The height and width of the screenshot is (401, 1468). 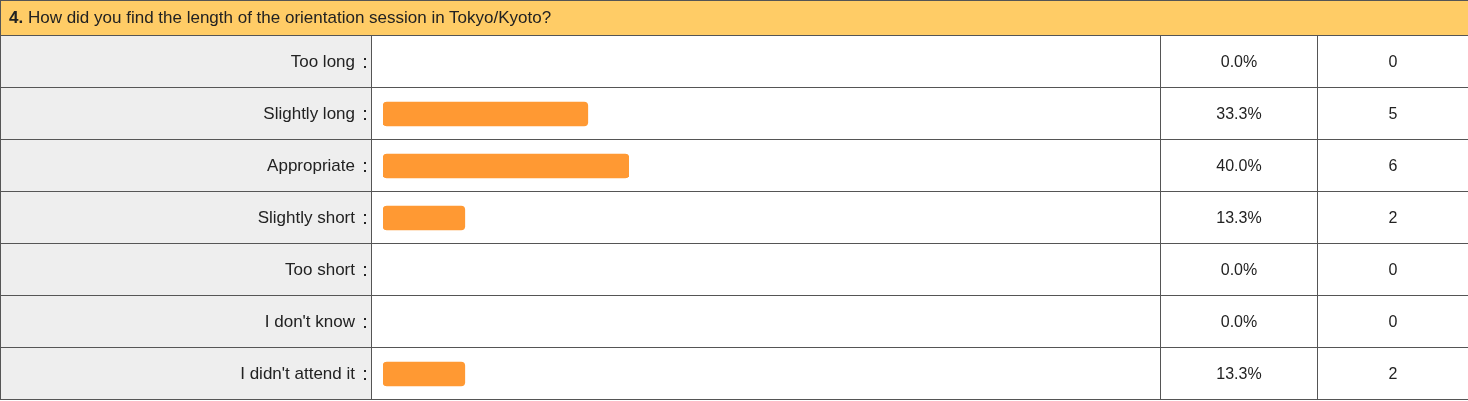 I want to click on text: 6, so click(x=1392, y=165).